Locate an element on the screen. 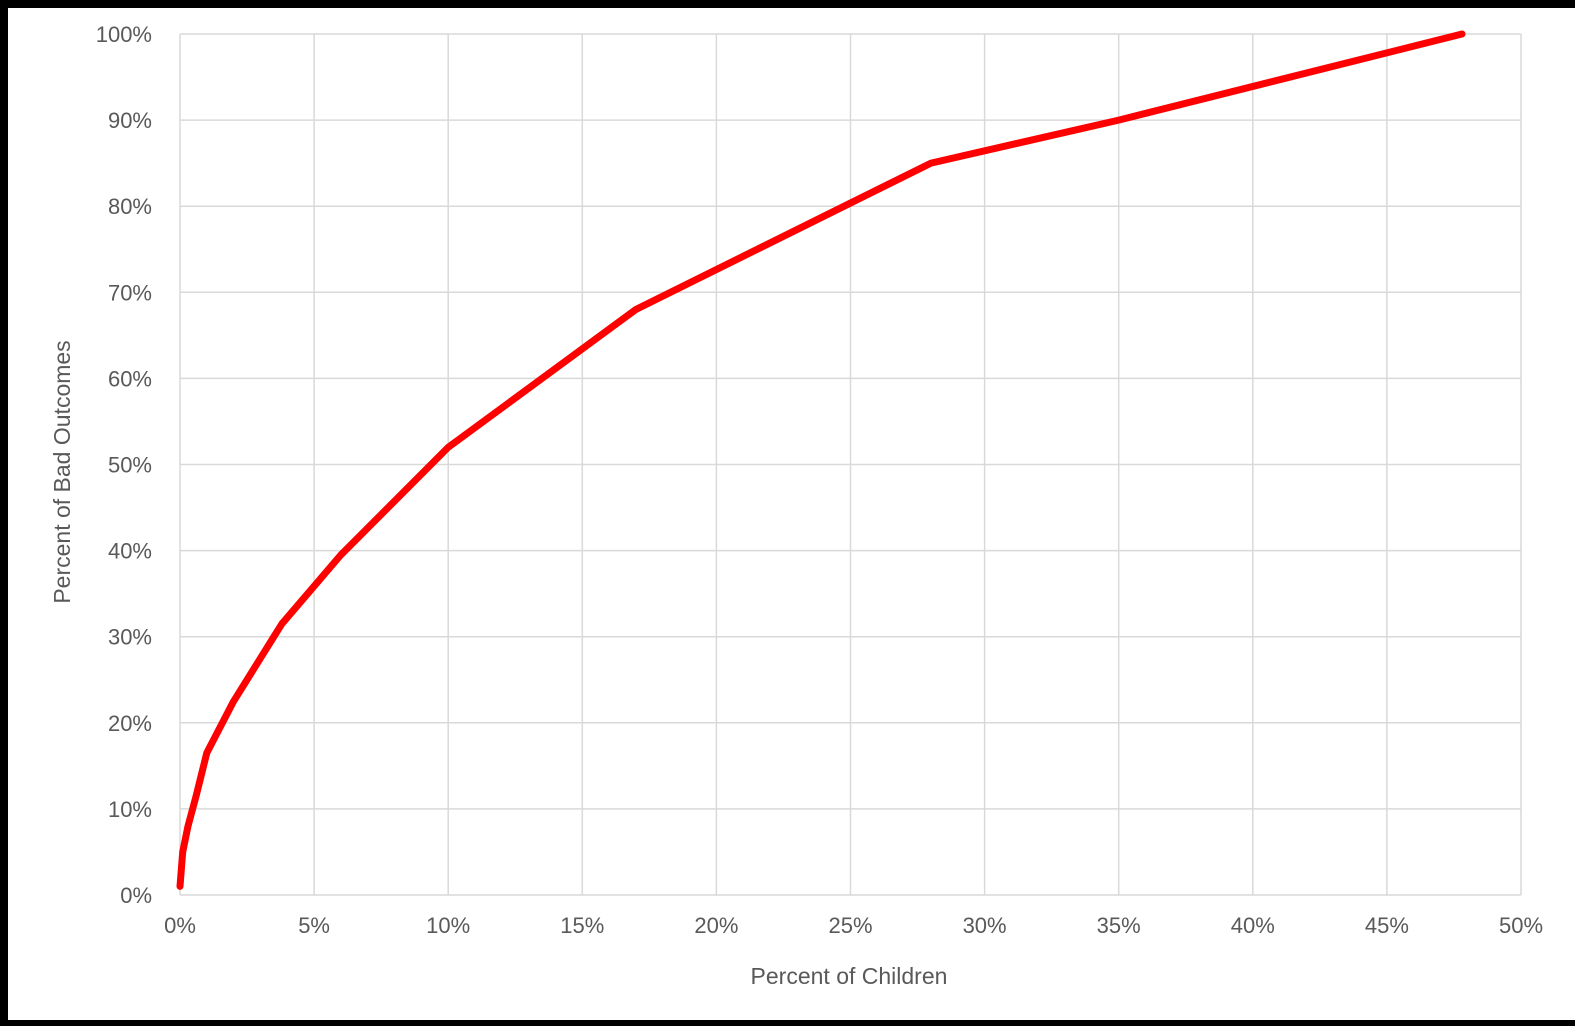 The height and width of the screenshot is (1026, 1575). x-tick-label: 45% is located at coordinates (1387, 925).